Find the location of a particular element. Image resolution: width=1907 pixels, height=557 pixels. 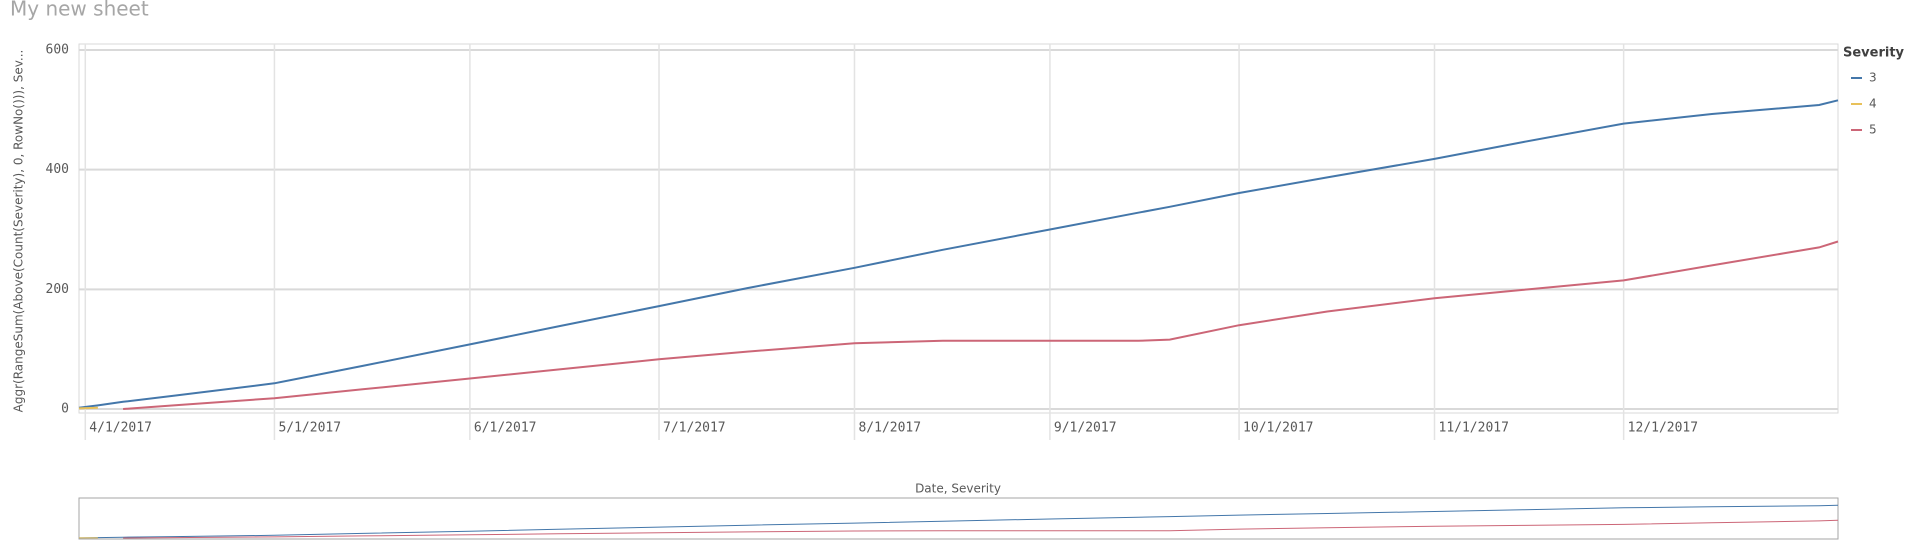

x-tick-label: 10/1/2017 is located at coordinates (1278, 428).